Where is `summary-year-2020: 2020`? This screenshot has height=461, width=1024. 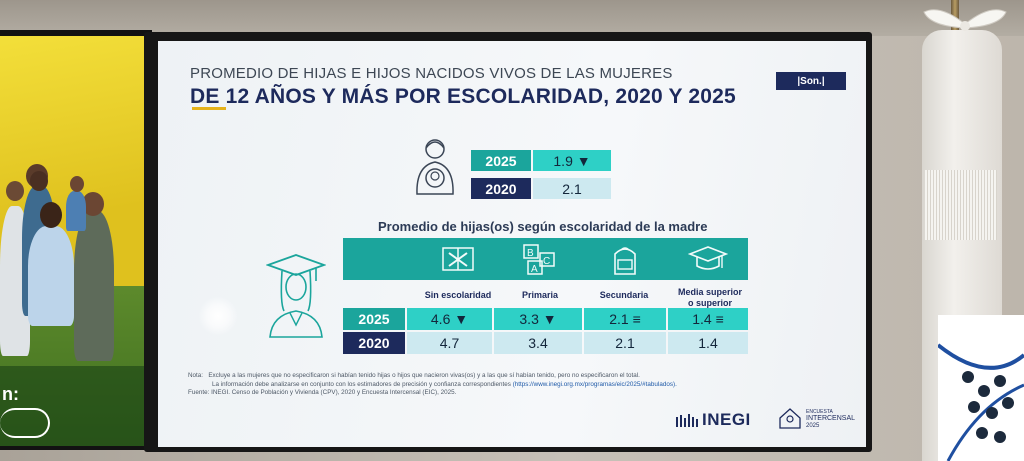
summary-year-2020: 2020 is located at coordinates (501, 188).